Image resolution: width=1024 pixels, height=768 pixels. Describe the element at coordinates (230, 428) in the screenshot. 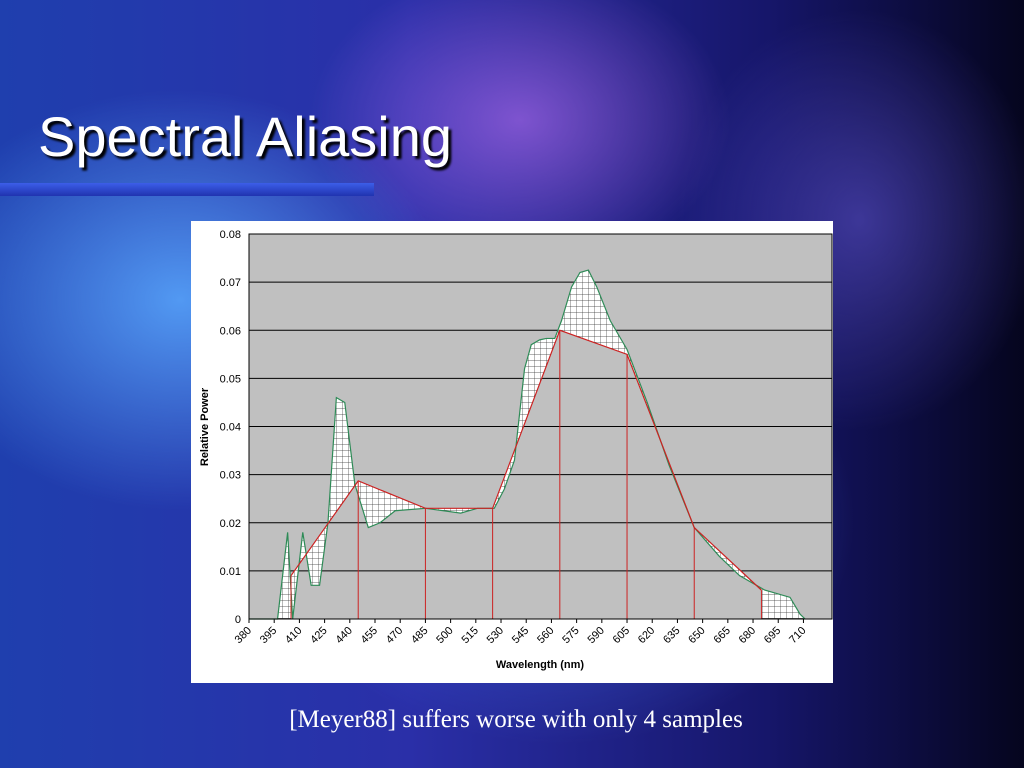

I see `y-tick-label: 0.04` at that location.